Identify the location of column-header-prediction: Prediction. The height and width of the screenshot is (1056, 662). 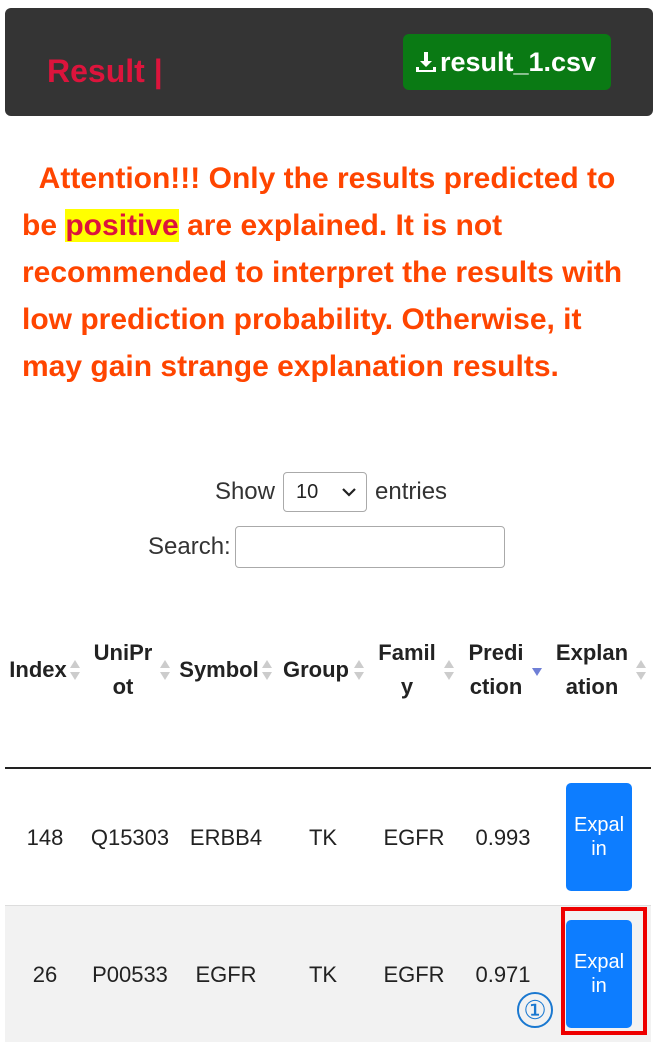
(503, 671).